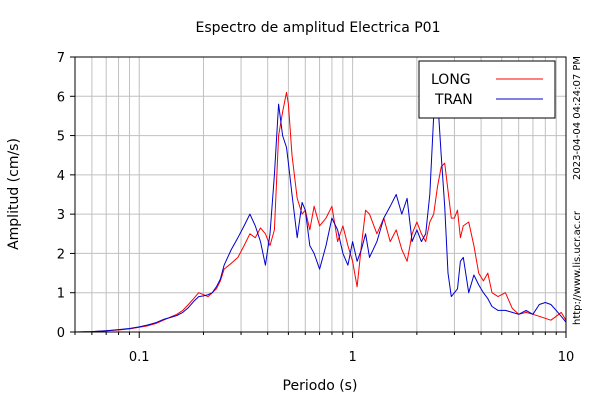 This screenshot has width=600, height=400. Describe the element at coordinates (66, 196) in the screenshot. I see `y-axis-ticks: 0 1 2 3 4 5 6 7` at that location.